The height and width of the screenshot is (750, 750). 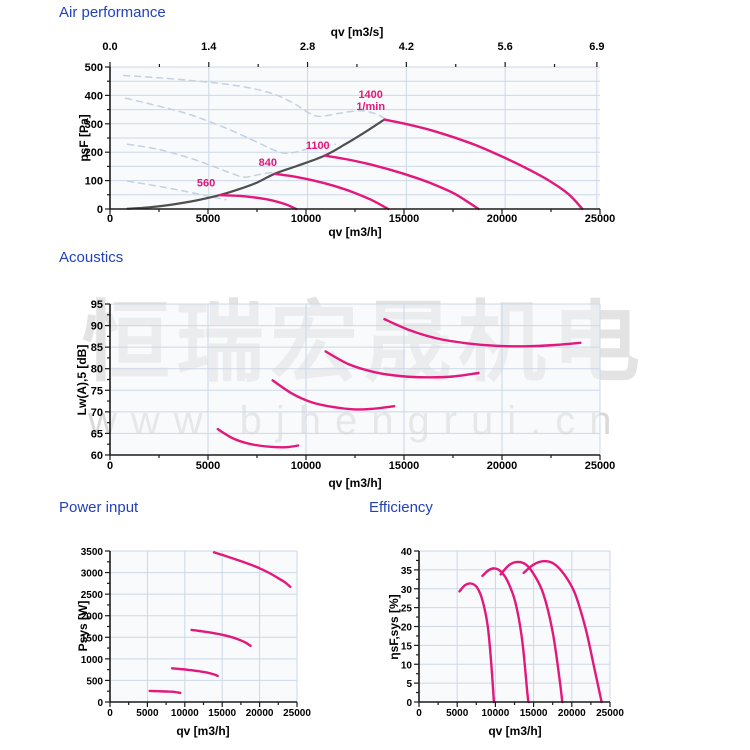 I want to click on section-title-air-performance: Air performance, so click(x=112, y=12).